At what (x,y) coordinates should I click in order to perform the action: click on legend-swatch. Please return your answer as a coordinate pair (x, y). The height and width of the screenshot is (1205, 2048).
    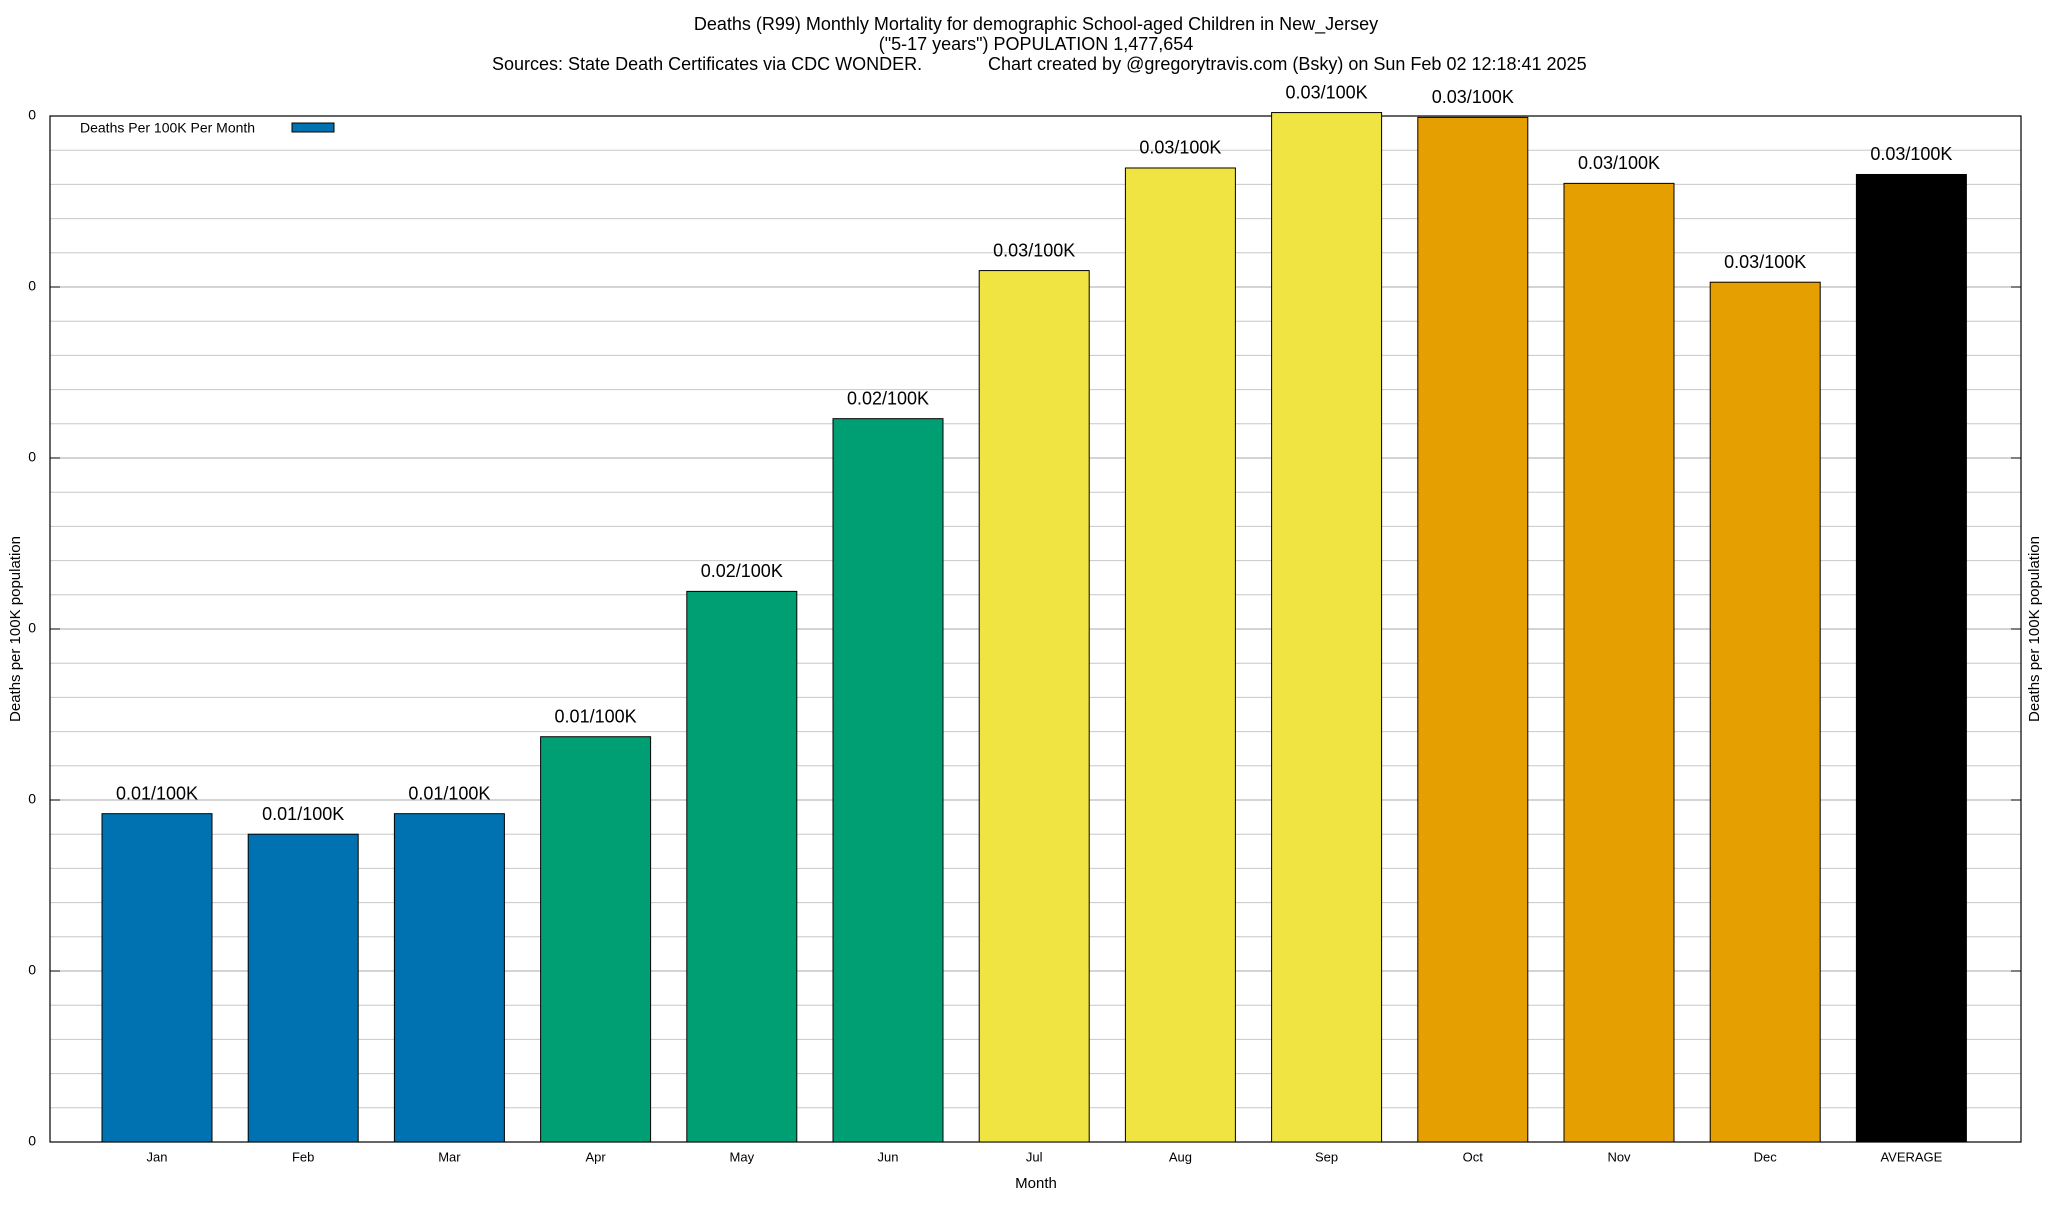
    Looking at the image, I should click on (313, 127).